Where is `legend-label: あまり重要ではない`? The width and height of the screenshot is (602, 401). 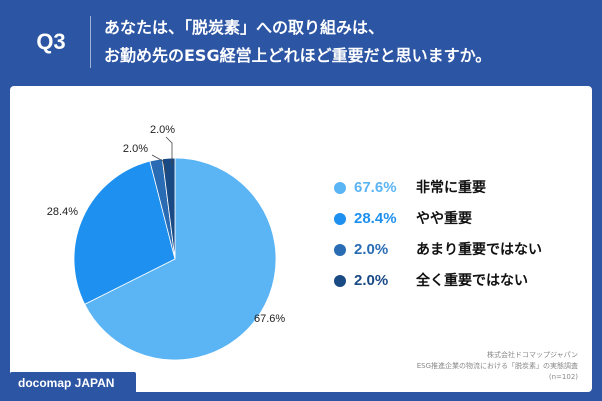 legend-label: あまり重要ではない is located at coordinates (479, 250).